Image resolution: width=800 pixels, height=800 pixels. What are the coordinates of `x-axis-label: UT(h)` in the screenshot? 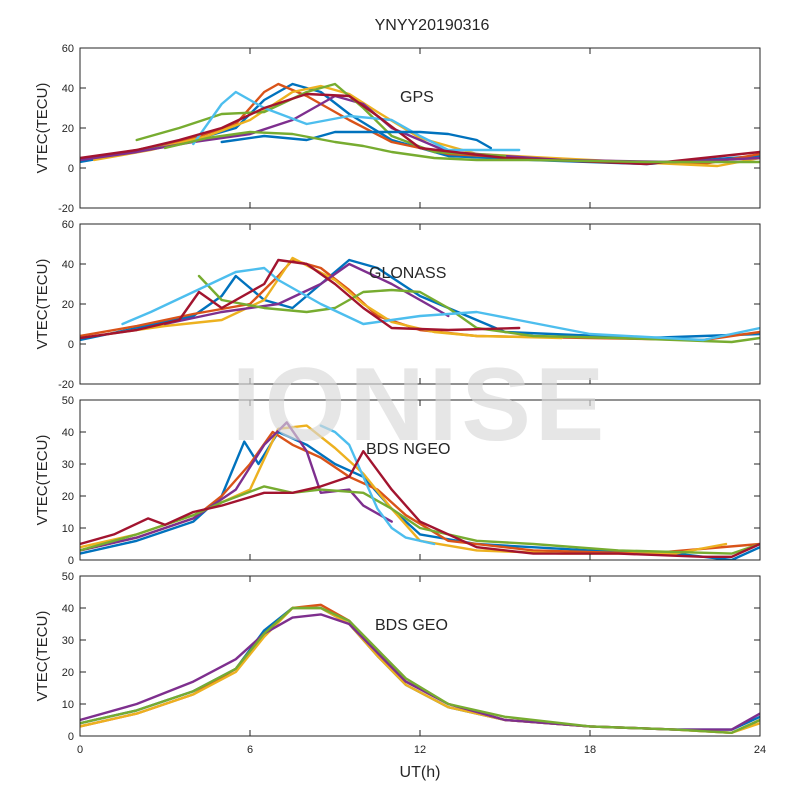 It's located at (420, 772).